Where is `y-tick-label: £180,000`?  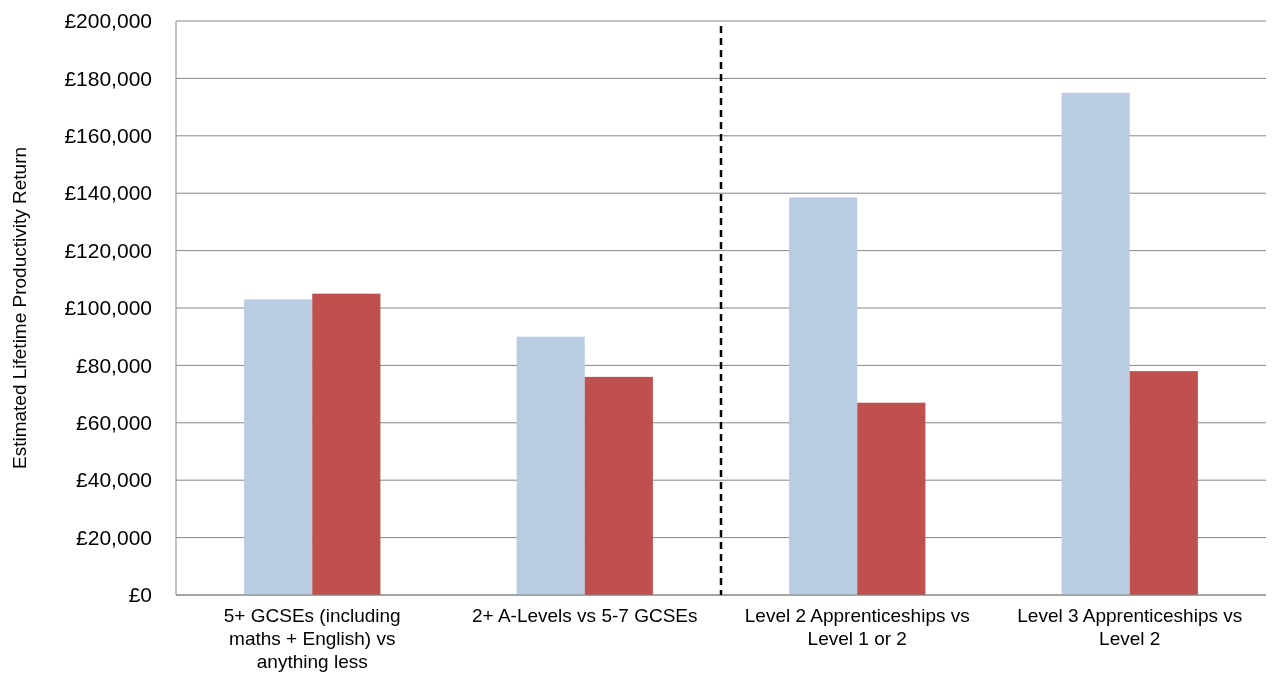 y-tick-label: £180,000 is located at coordinates (108, 78).